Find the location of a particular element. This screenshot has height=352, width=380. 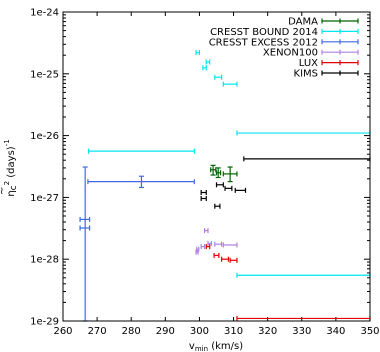

legend-label: CRESST EXCESS 2012 is located at coordinates (263, 42).